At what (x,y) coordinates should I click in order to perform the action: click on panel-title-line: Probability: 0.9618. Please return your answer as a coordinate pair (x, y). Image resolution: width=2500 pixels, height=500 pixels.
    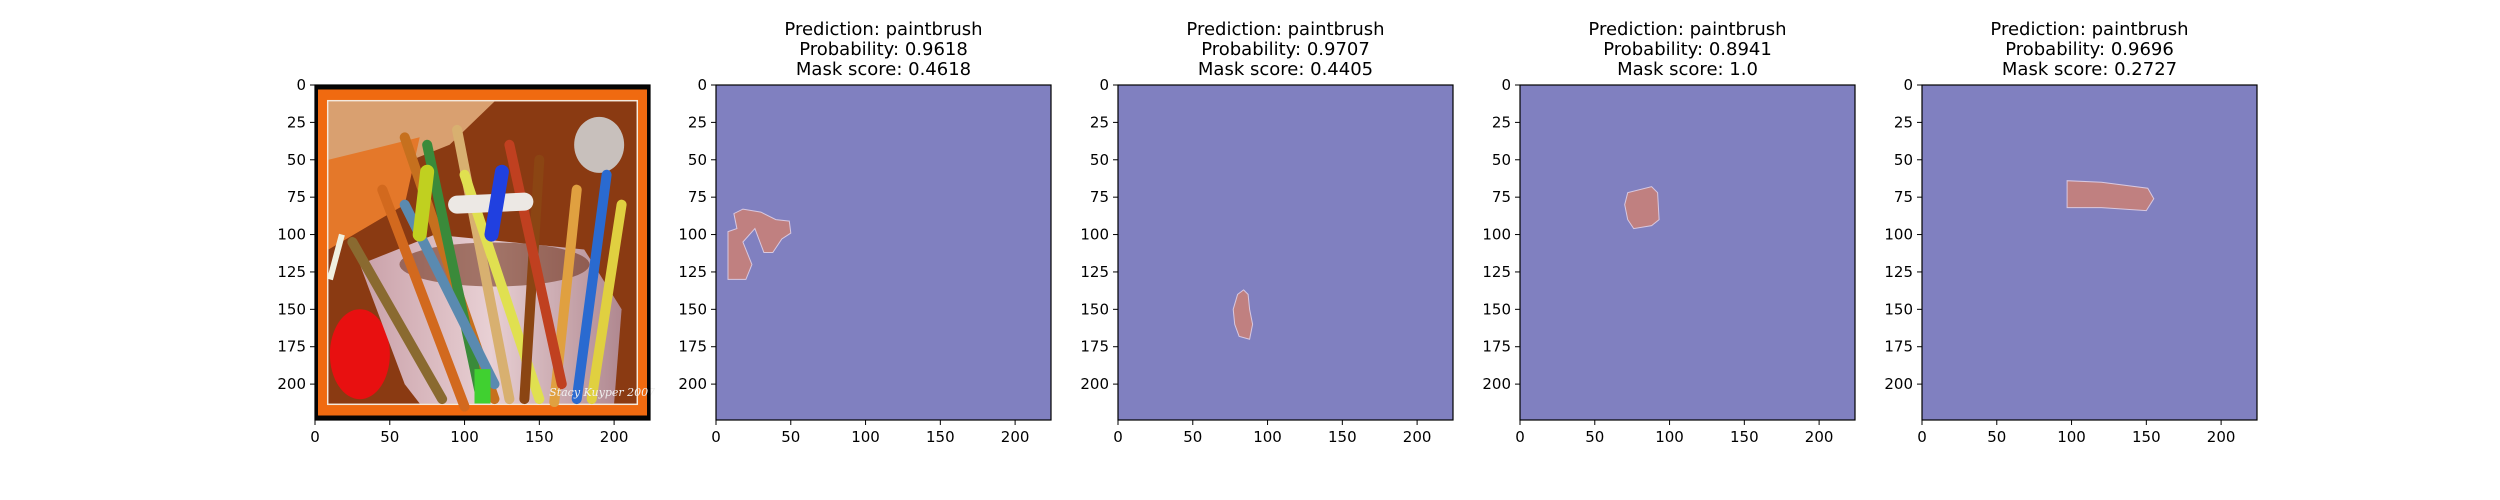
    Looking at the image, I should click on (883, 49).